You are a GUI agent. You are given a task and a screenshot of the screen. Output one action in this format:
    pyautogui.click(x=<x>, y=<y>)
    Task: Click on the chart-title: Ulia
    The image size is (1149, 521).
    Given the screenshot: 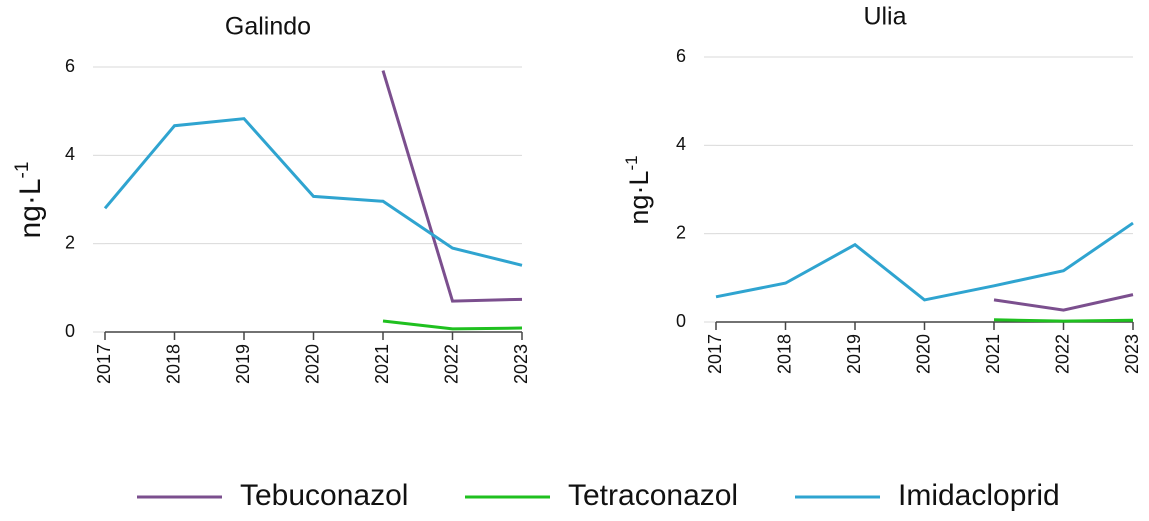 What is the action you would take?
    pyautogui.click(x=884, y=17)
    